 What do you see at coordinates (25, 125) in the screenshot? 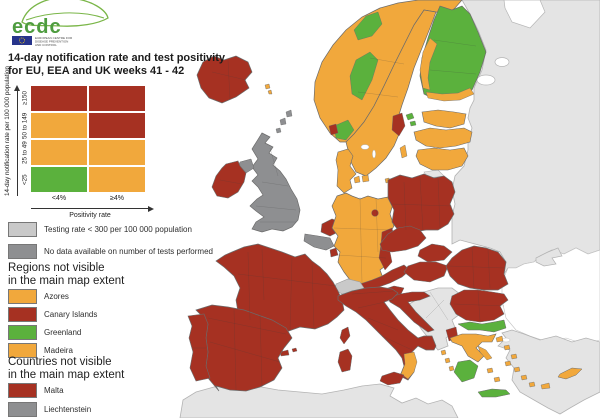
I see `matrix-row-label-2: 50 to 149` at bounding box center [25, 125].